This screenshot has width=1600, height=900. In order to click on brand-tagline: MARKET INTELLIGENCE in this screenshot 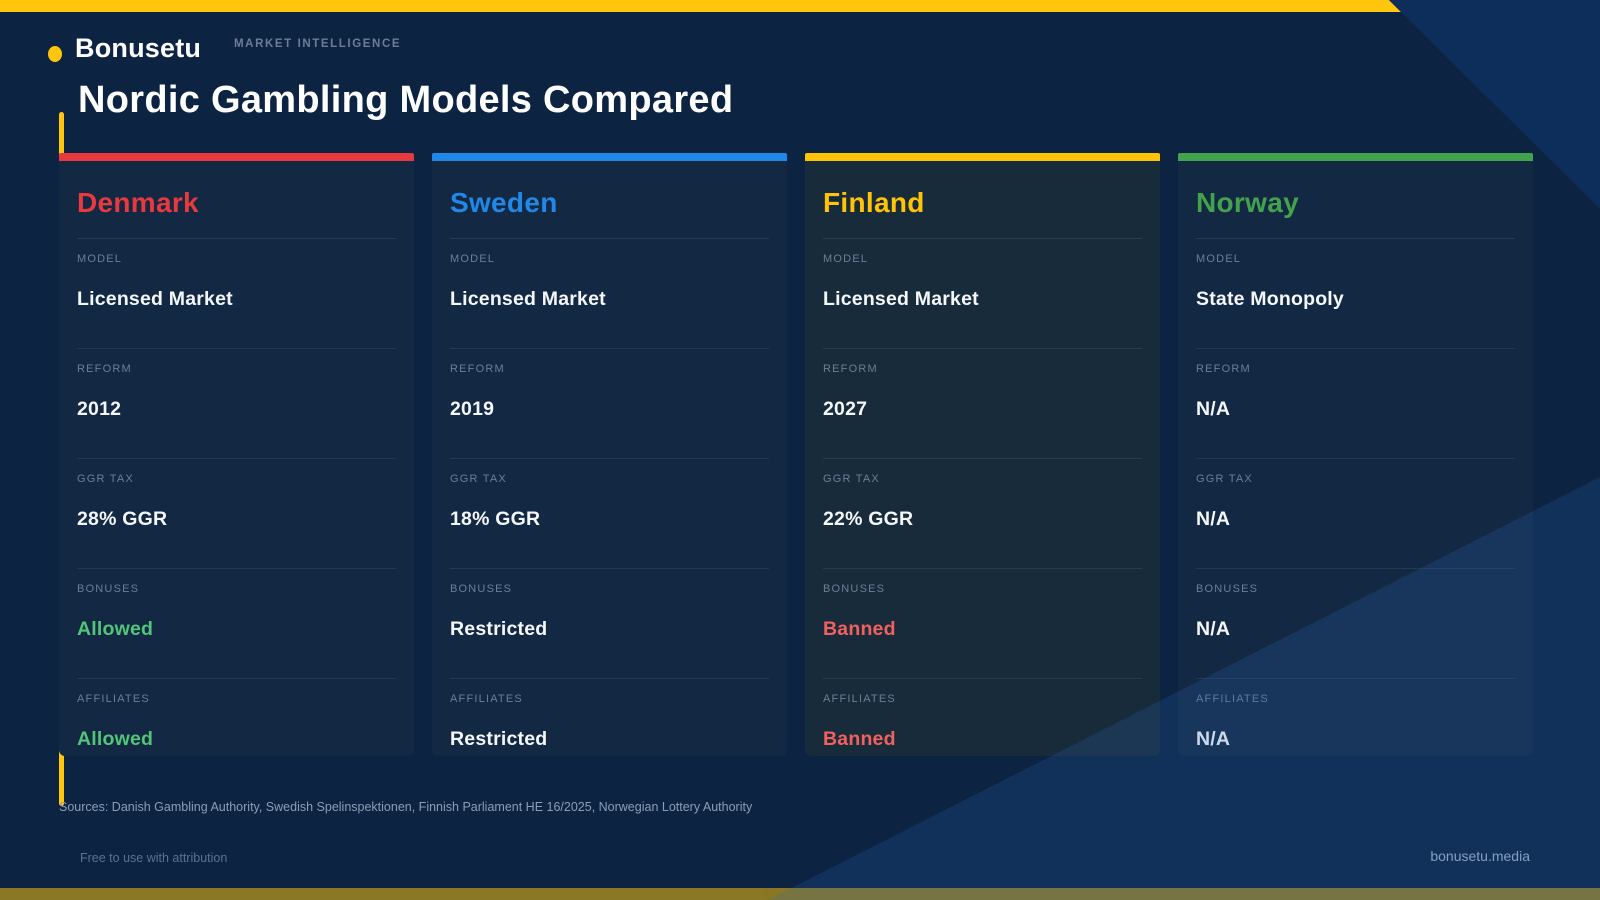, I will do `click(318, 44)`.